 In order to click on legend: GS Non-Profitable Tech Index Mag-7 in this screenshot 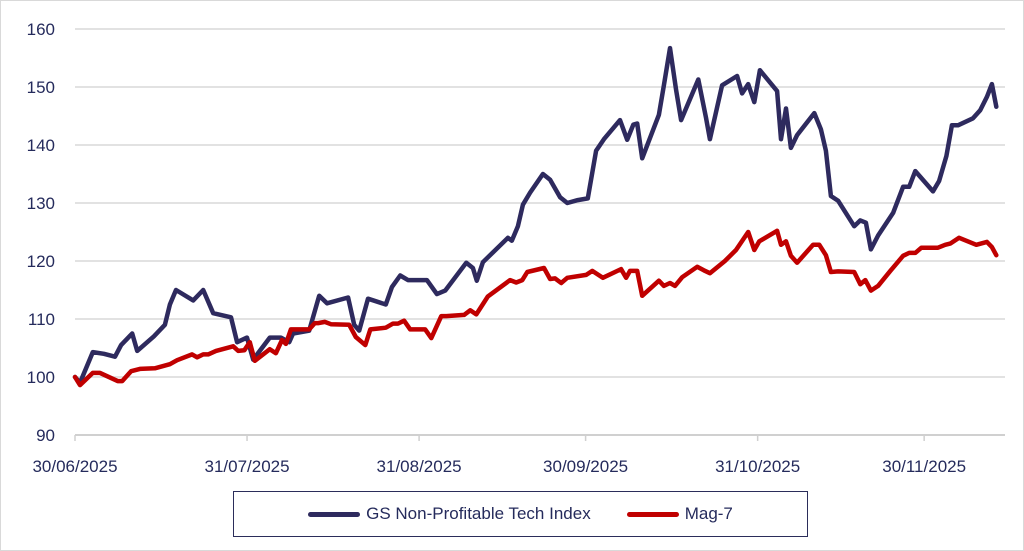, I will do `click(520, 514)`.